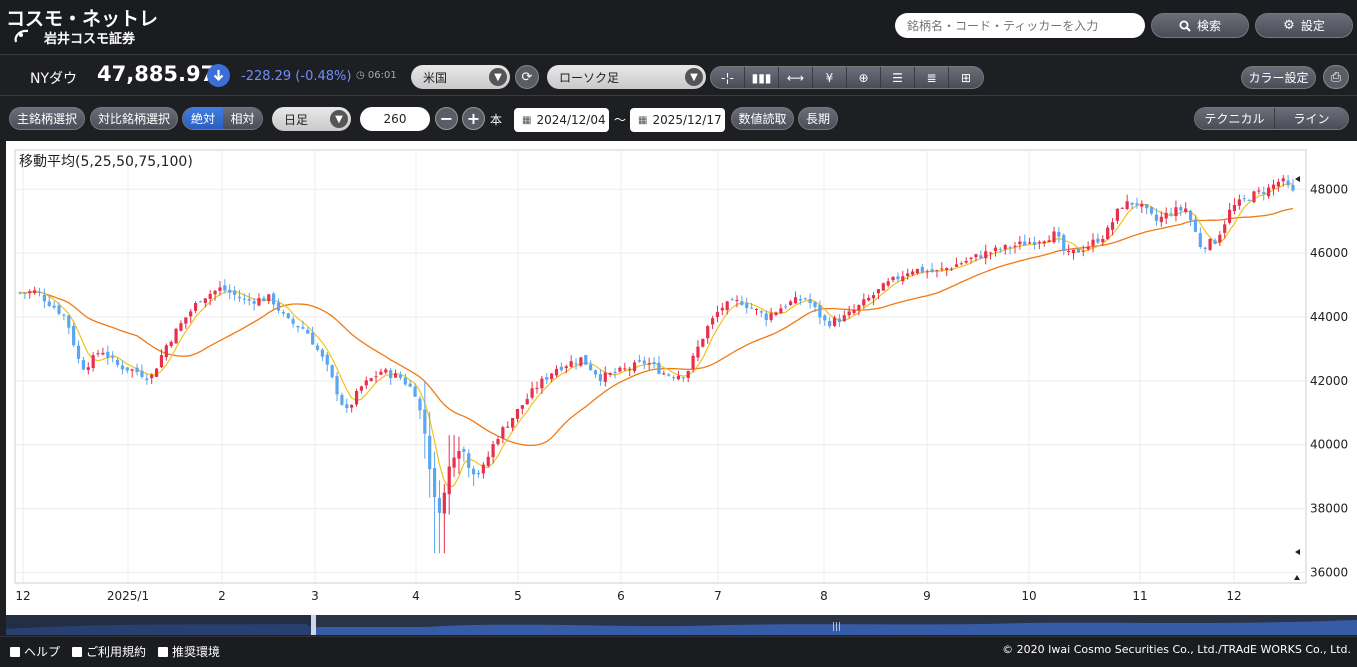 Image resolution: width=1357 pixels, height=667 pixels. I want to click on line-tab: ライン, so click(1311, 118).